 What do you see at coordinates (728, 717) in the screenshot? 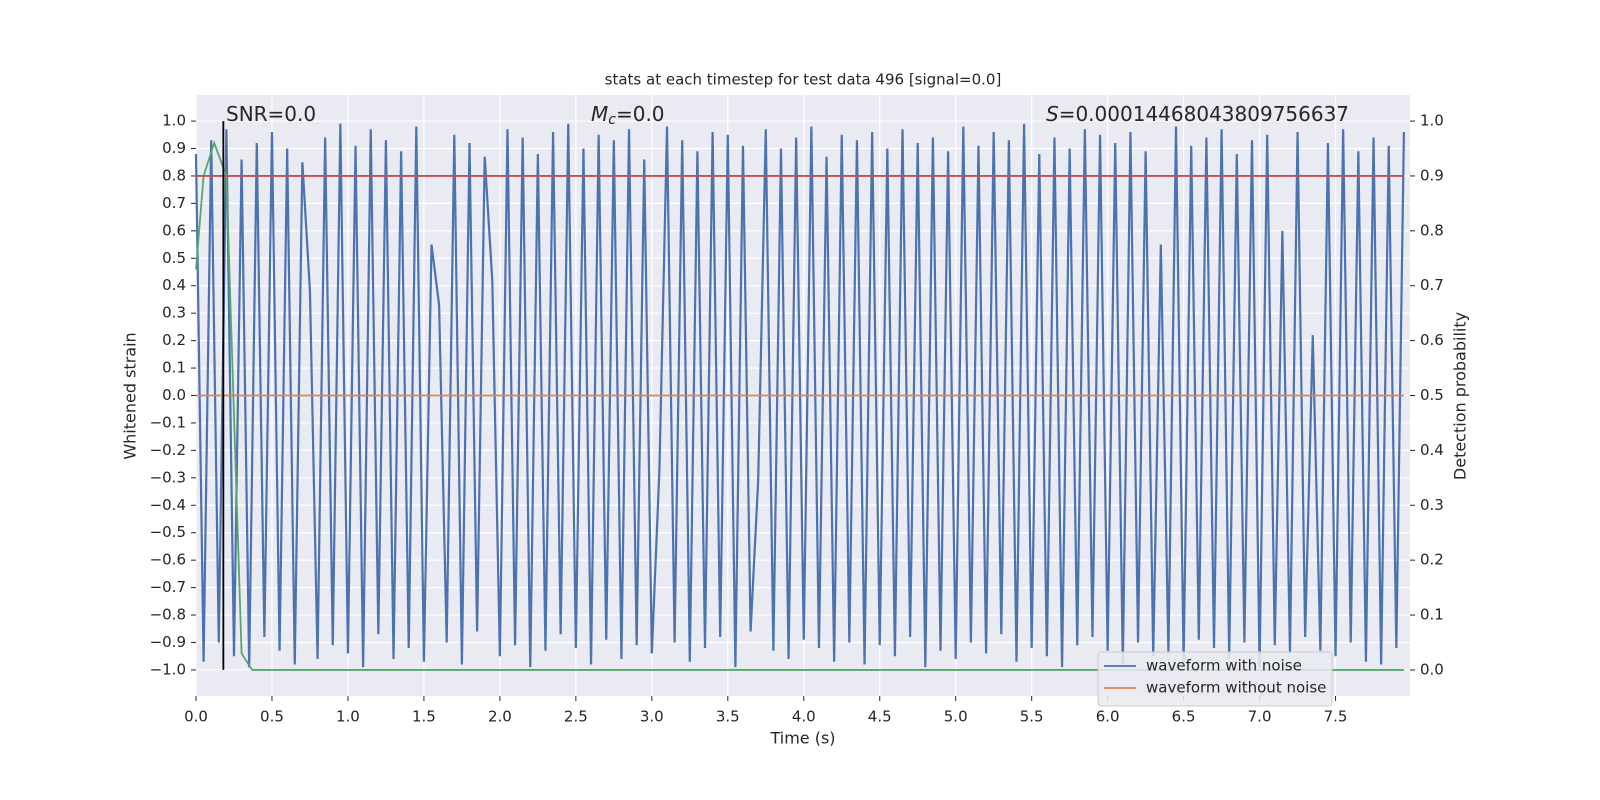
I see `x-tick-label: 3.5` at bounding box center [728, 717].